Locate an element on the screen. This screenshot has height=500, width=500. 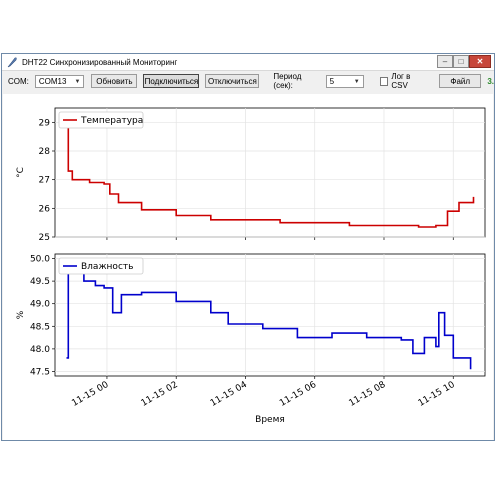
humidity-y-tick-label: 47.5 is located at coordinates (40, 372).